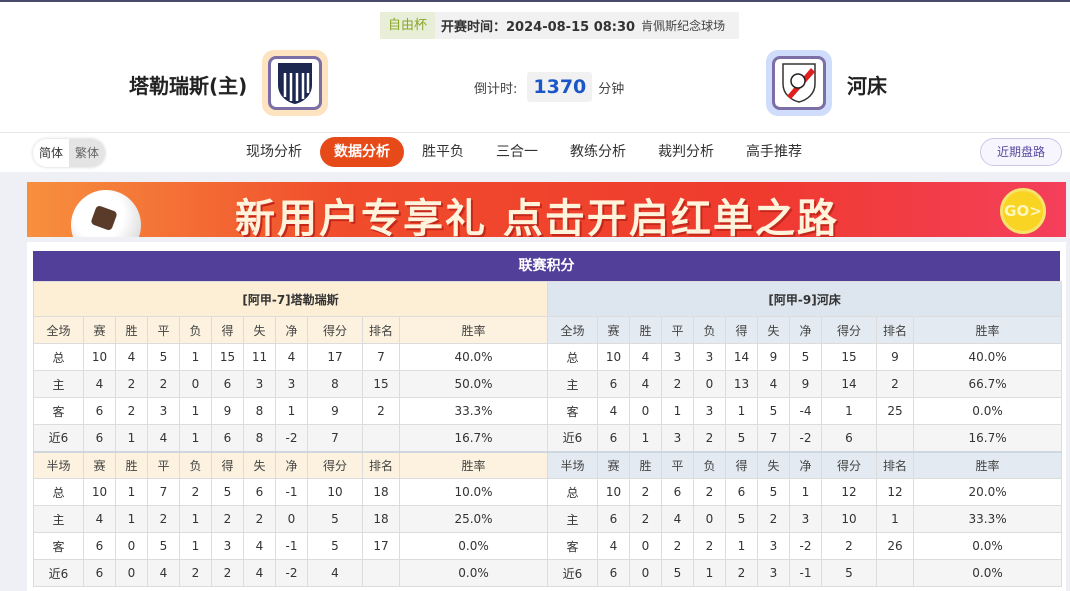 This screenshot has height=591, width=1070. I want to click on tab-live-analysis: 现场分析, so click(274, 152).